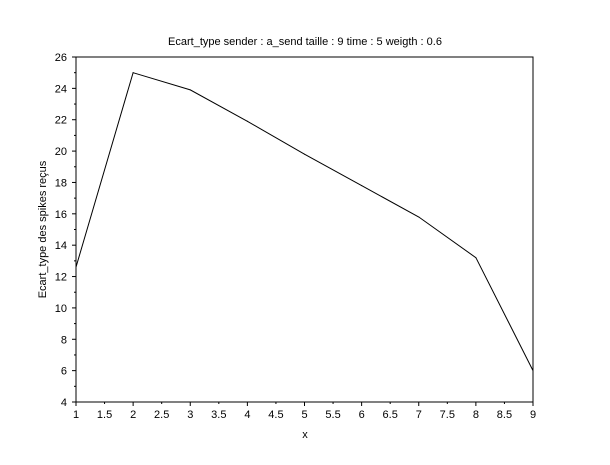 Image resolution: width=610 pixels, height=465 pixels. I want to click on x-tick-label: 4, so click(247, 415).